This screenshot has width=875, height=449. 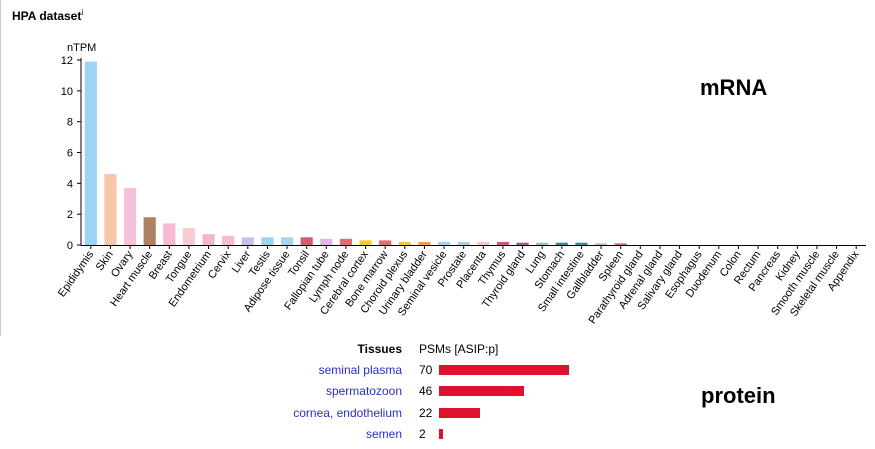 I want to click on bar-liver, so click(x=247, y=241).